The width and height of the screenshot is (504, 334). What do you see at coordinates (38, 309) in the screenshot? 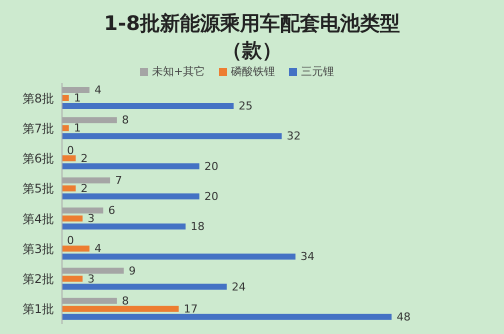
I see `y-tick-label: 第1批` at bounding box center [38, 309].